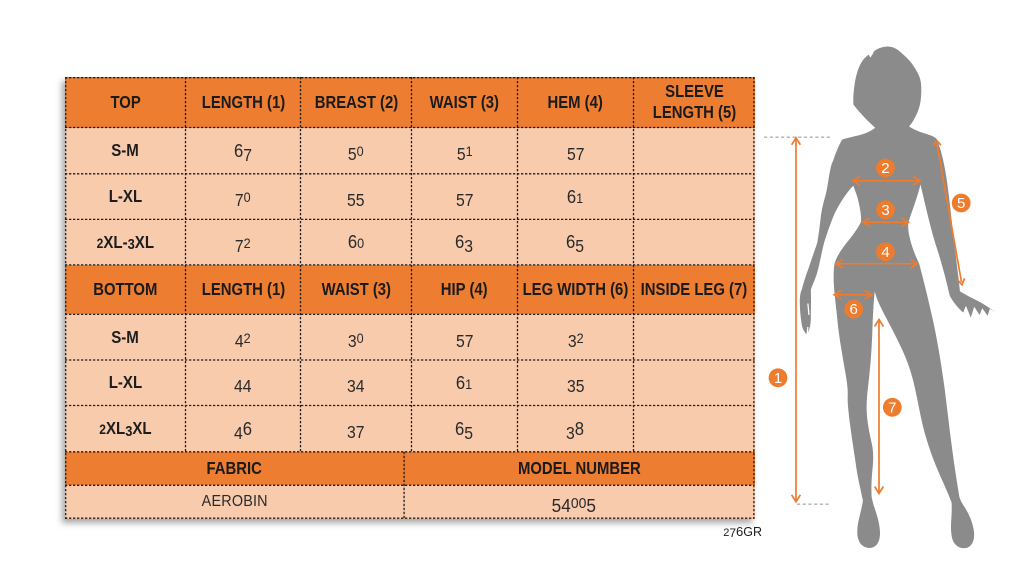  Describe the element at coordinates (885, 210) in the screenshot. I see `svg-text: 3` at that location.